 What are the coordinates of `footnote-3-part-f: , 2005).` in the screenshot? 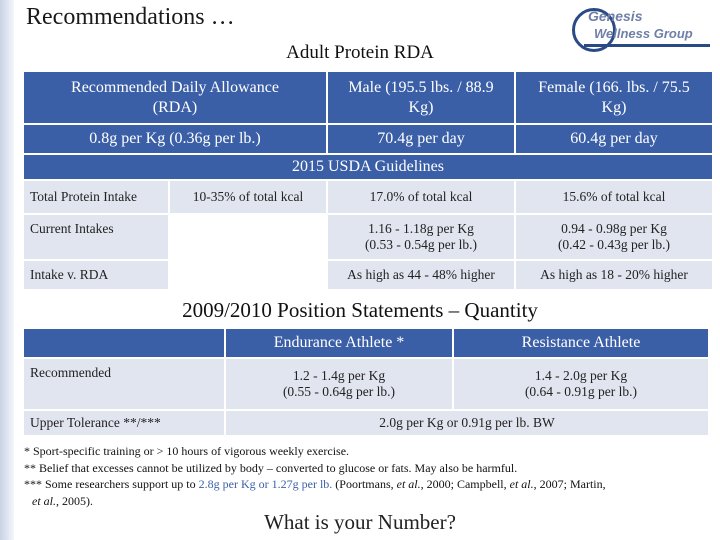 It's located at (74, 500).